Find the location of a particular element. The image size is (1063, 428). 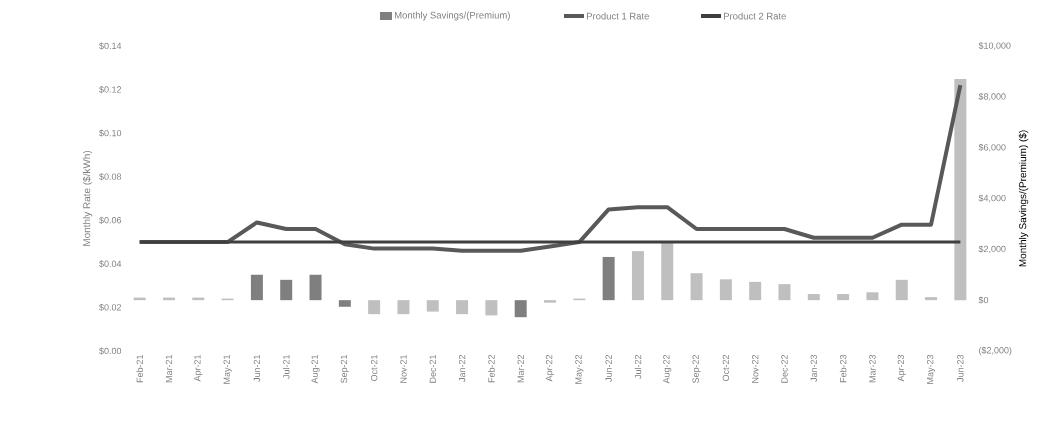

x-tick-label: Apr-22 is located at coordinates (550, 368).